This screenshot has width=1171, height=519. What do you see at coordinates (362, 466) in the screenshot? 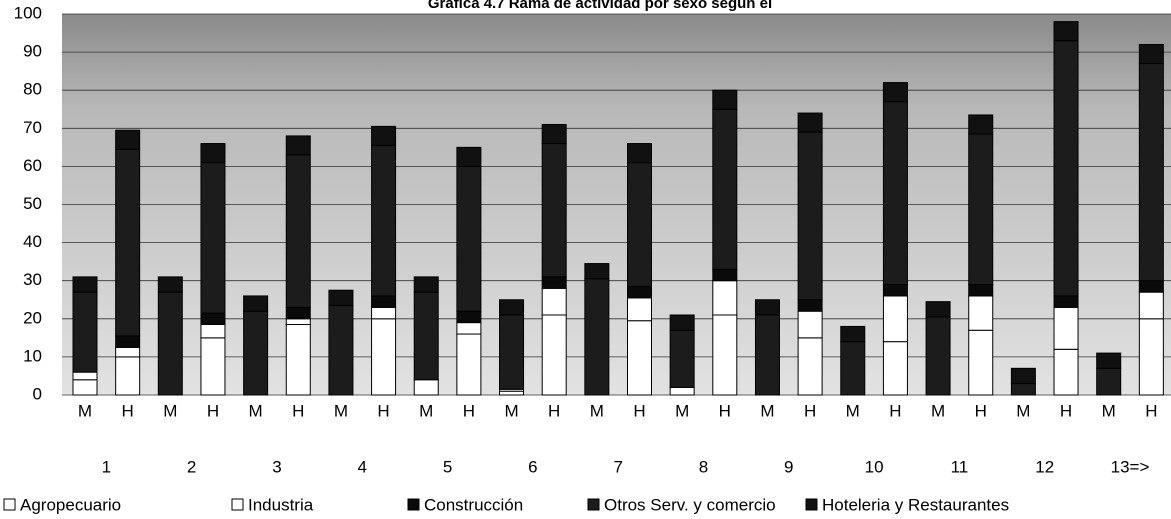
I see `group-label: 4` at bounding box center [362, 466].